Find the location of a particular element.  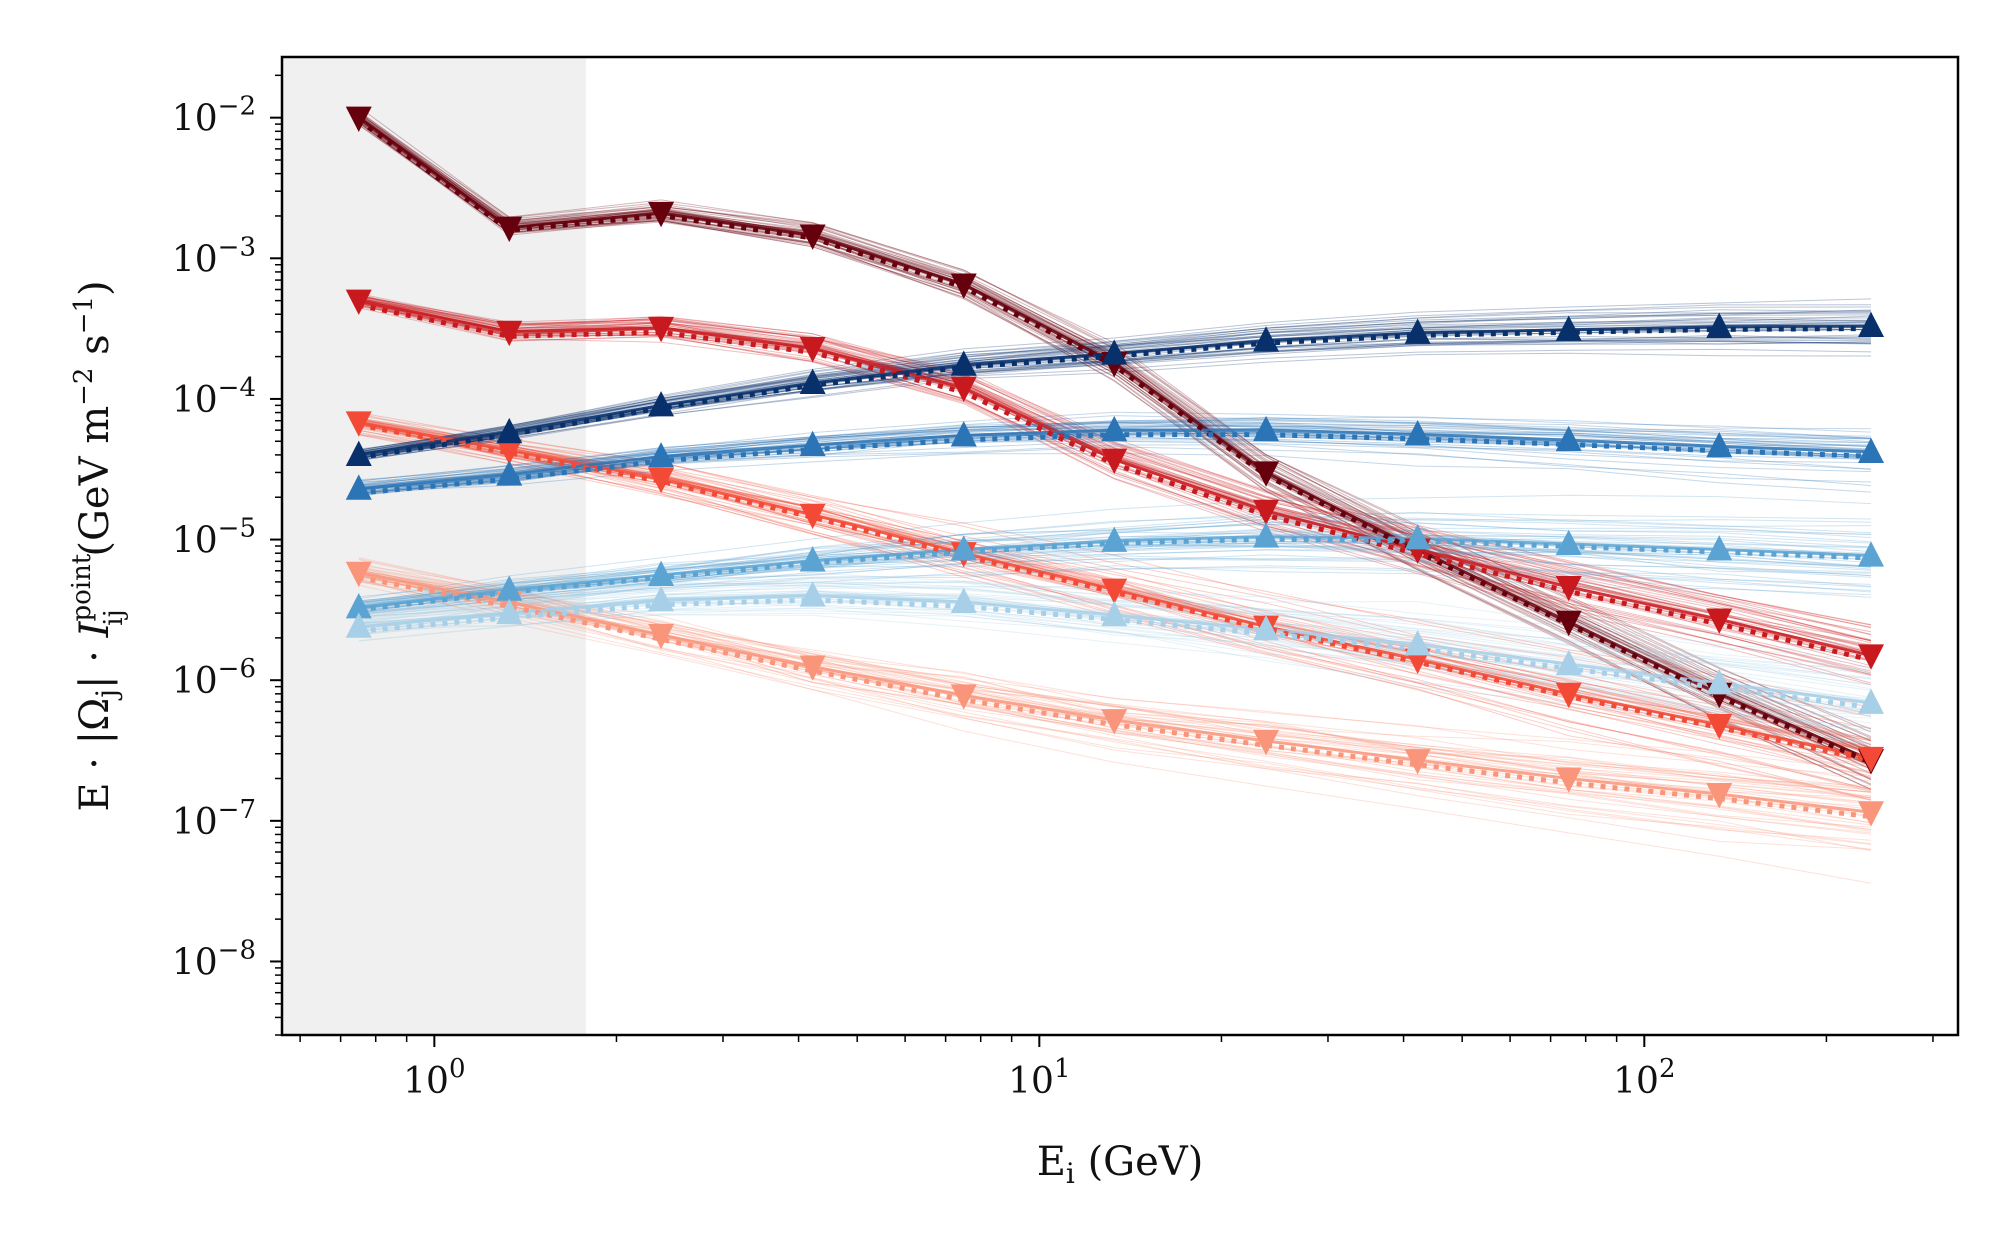

y-label-sub1: j is located at coordinates (106, 695).